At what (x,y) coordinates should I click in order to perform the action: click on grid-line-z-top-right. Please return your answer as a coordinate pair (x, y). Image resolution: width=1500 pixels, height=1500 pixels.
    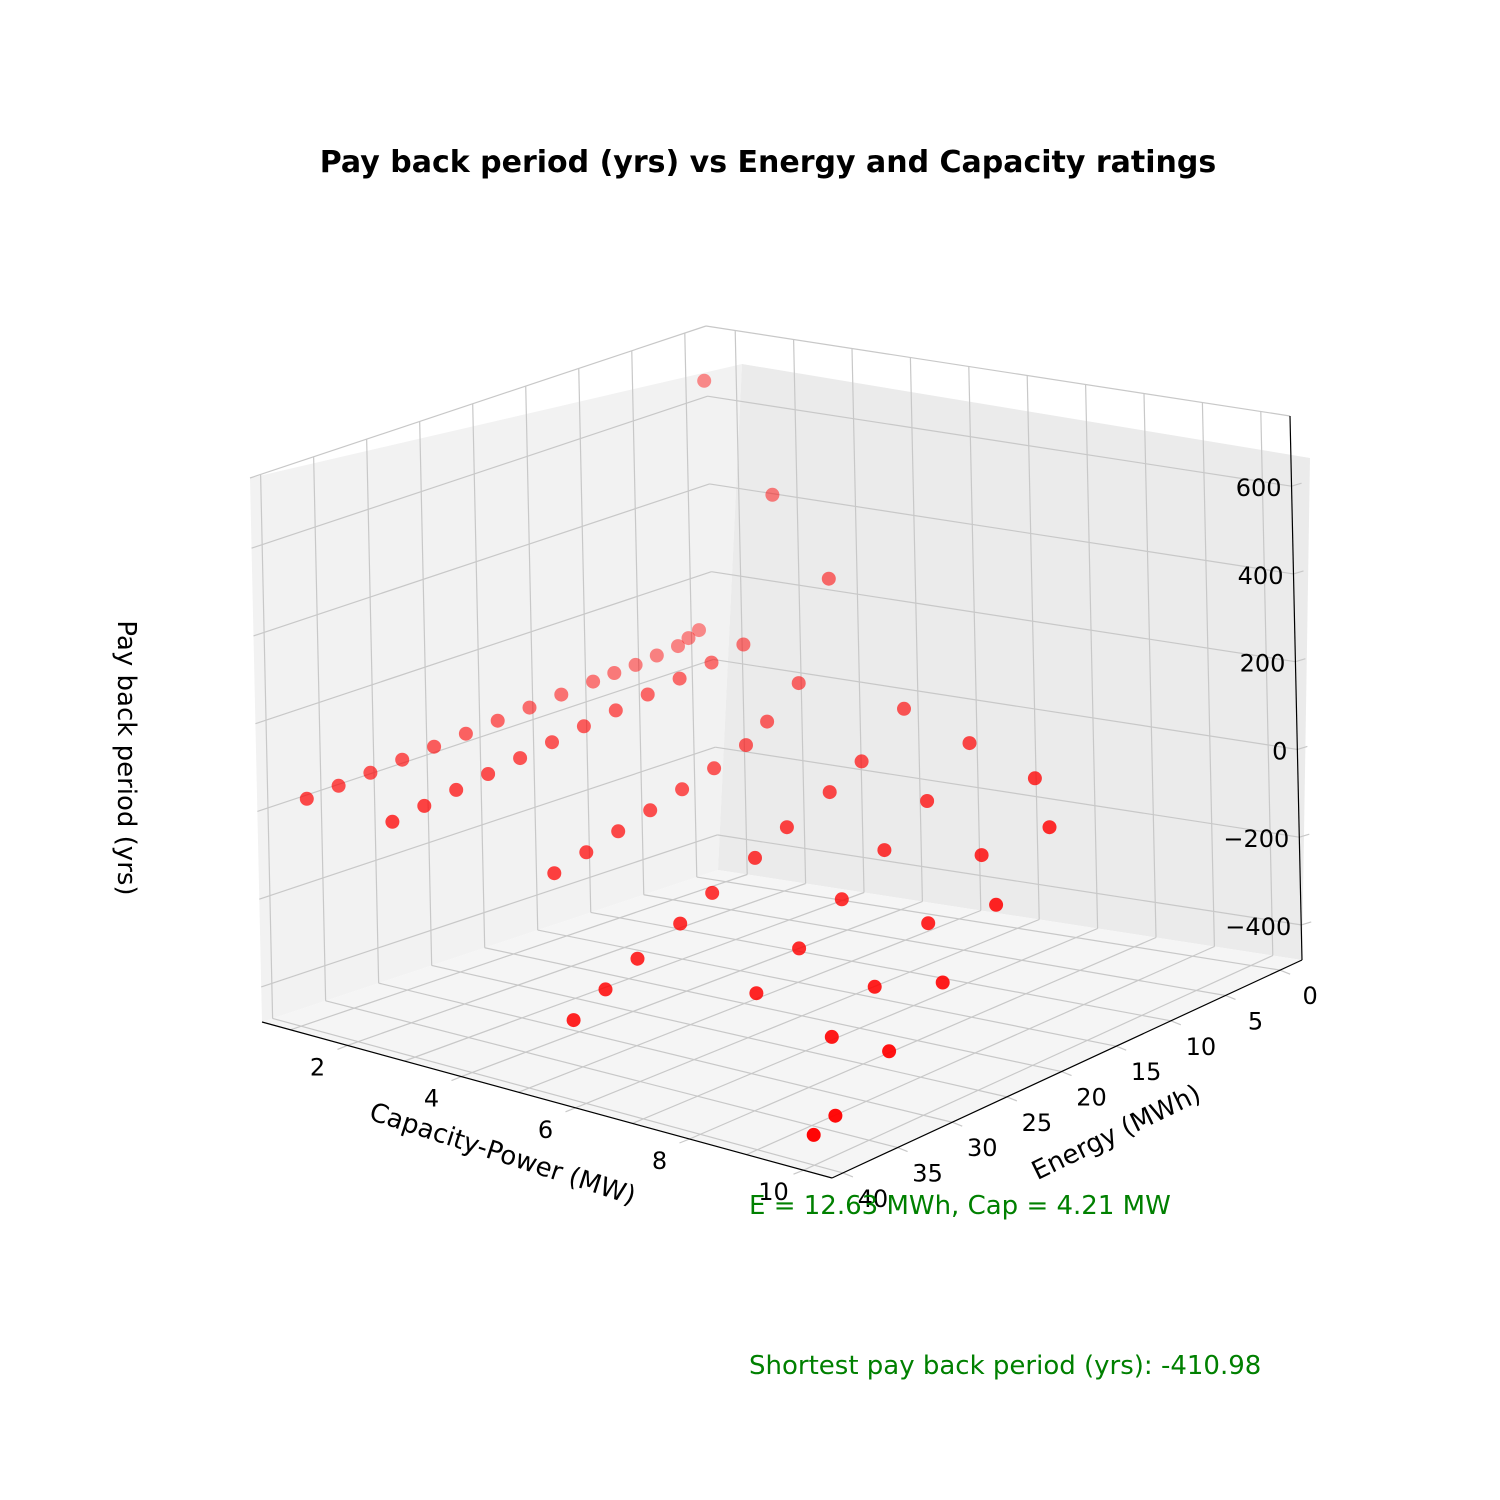
    Looking at the image, I should click on (478, 402).